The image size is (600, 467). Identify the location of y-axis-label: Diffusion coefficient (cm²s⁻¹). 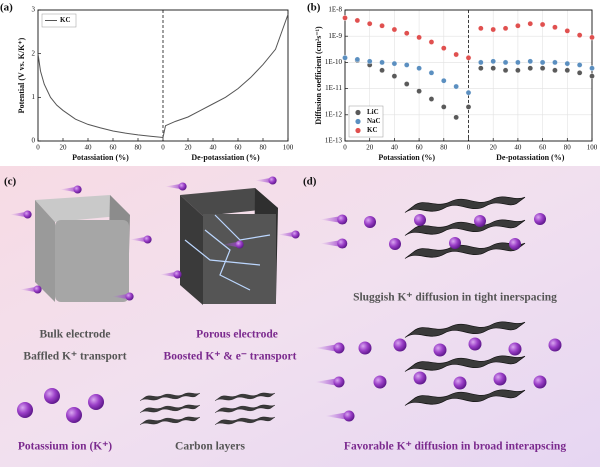
(318, 75).